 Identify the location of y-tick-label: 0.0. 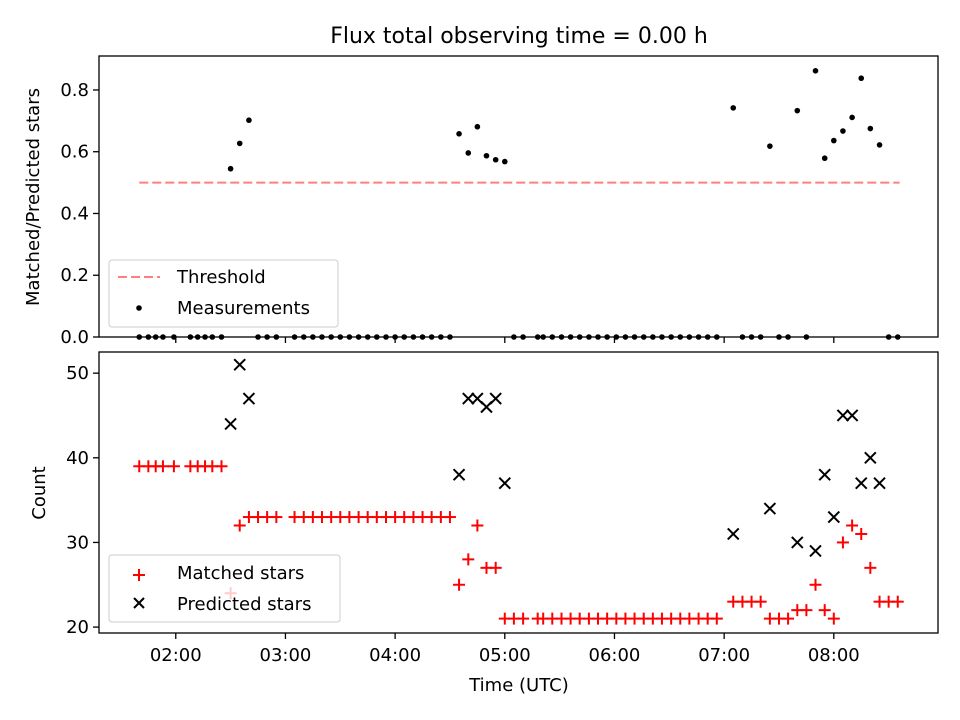
(74, 337).